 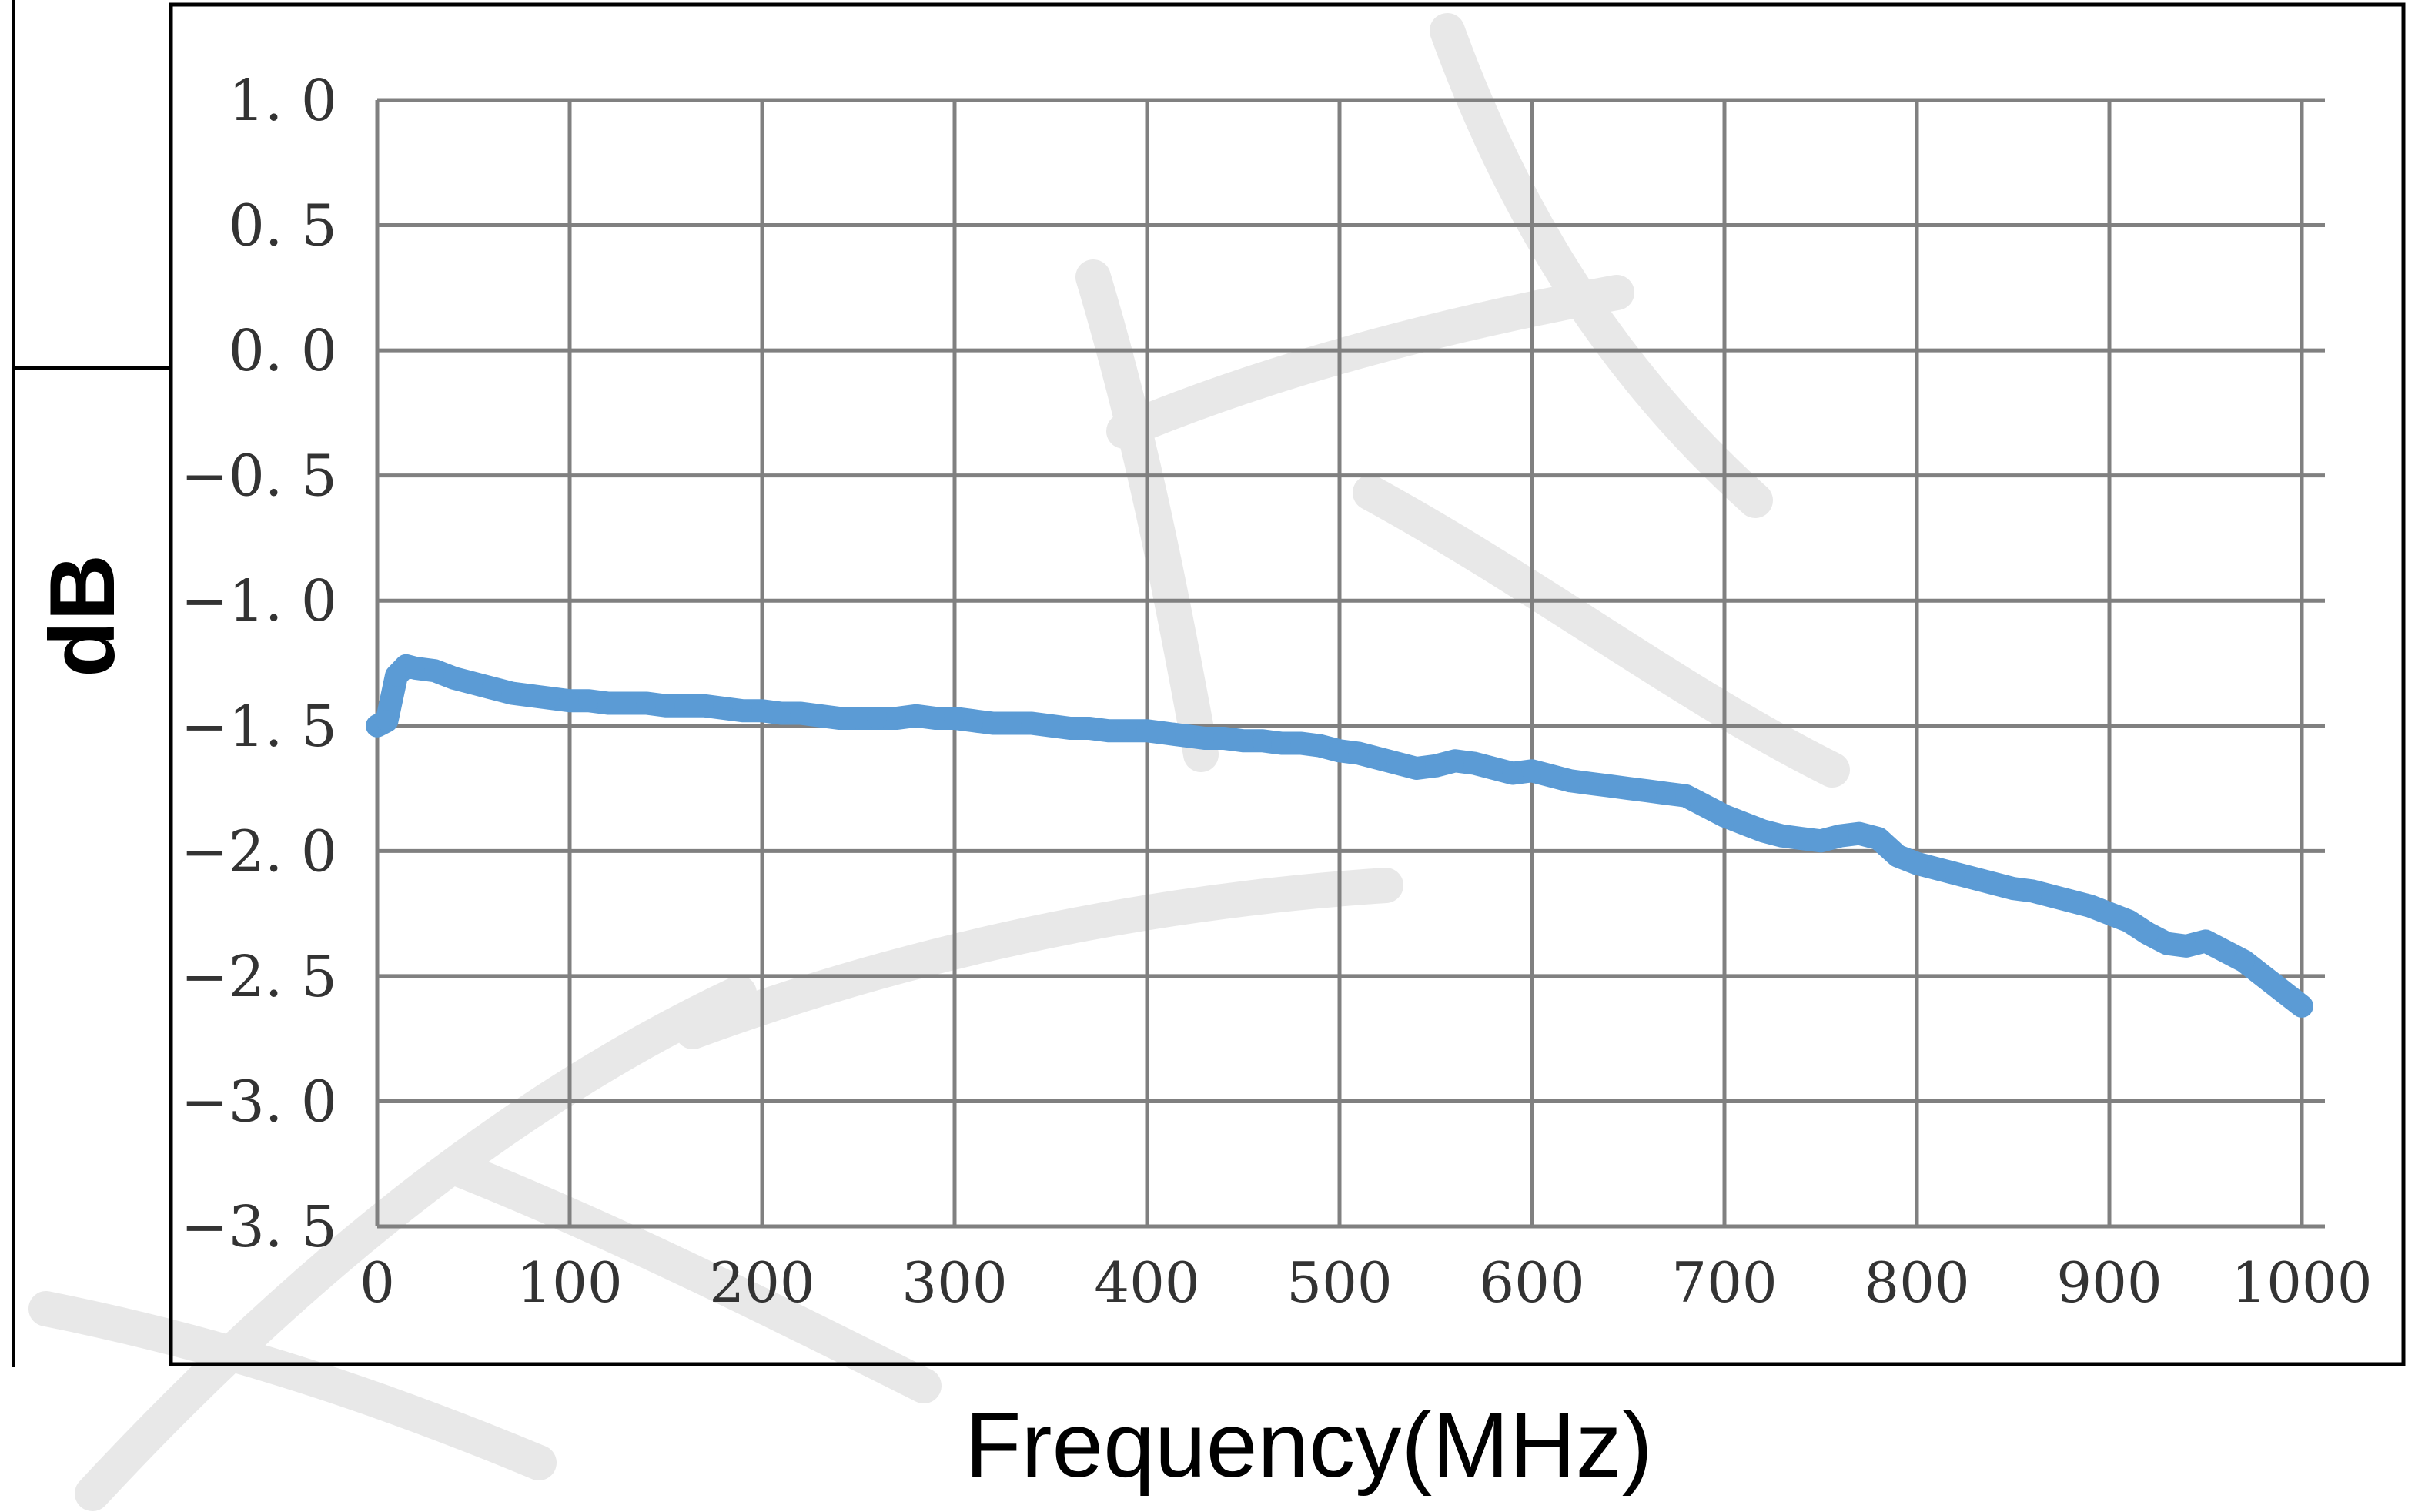 I want to click on x-tick-label: 1000, so click(x=2301, y=1282).